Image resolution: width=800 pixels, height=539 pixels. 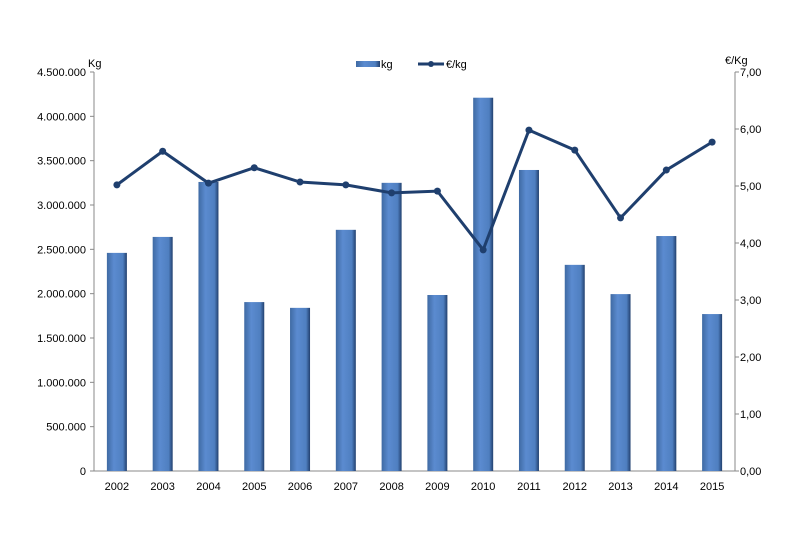 I want to click on point-price-2004, so click(x=208, y=183).